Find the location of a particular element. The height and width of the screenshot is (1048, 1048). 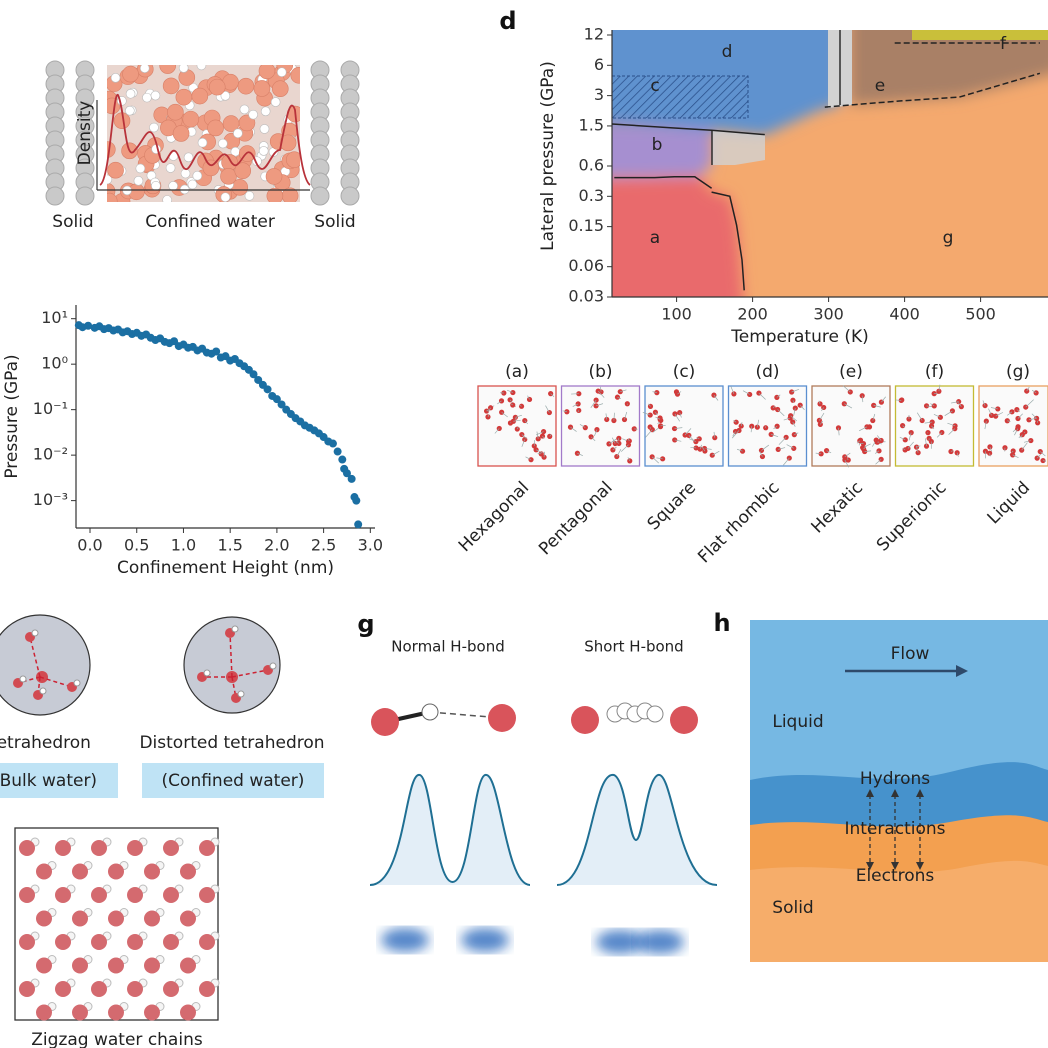

structure-letter: (f) is located at coordinates (934, 372).